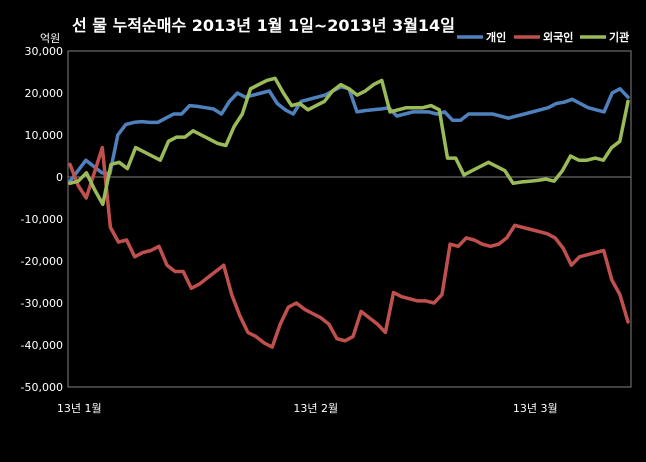 The height and width of the screenshot is (462, 646). I want to click on chart-title: 선 물 누적순매수 2013년 1월 1일~2013년 3월14일, so click(263, 25).